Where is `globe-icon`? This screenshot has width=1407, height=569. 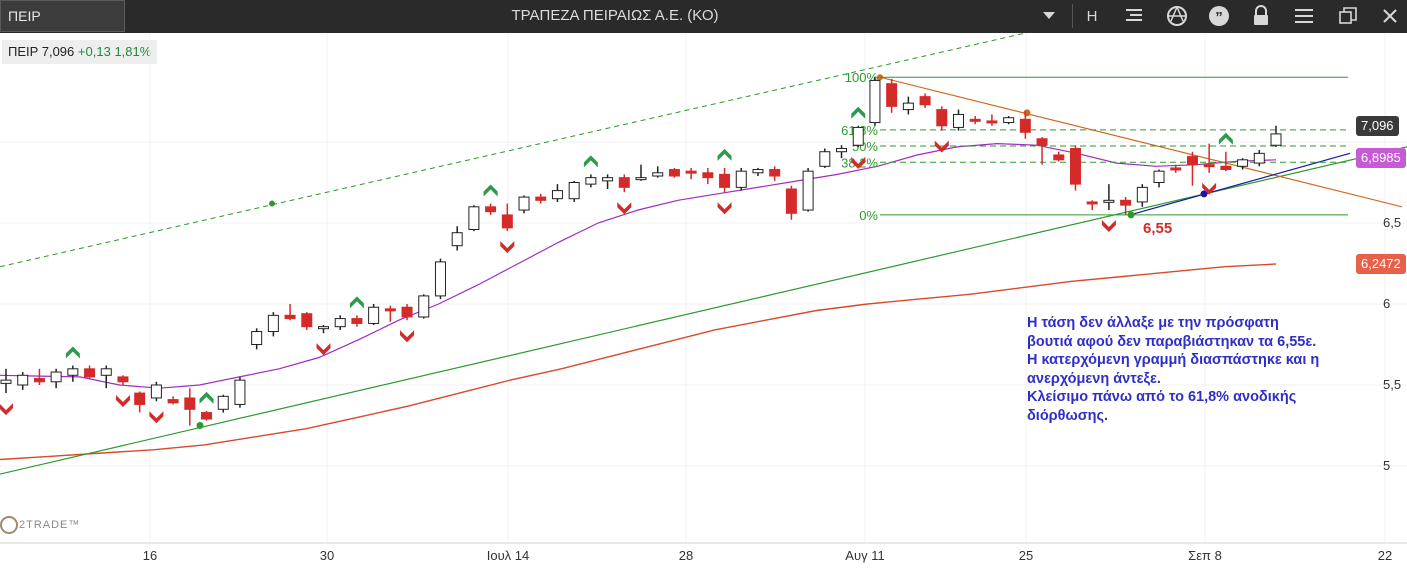 globe-icon is located at coordinates (1177, 16).